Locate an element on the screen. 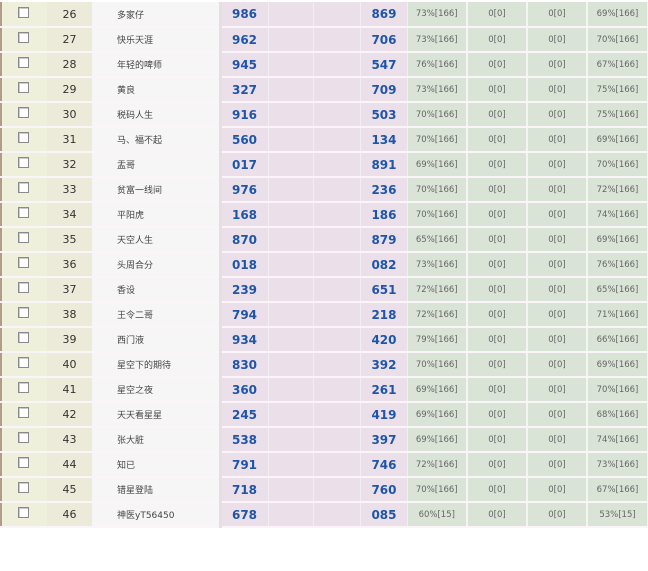  stat-4: 75%[166] is located at coordinates (617, 90).